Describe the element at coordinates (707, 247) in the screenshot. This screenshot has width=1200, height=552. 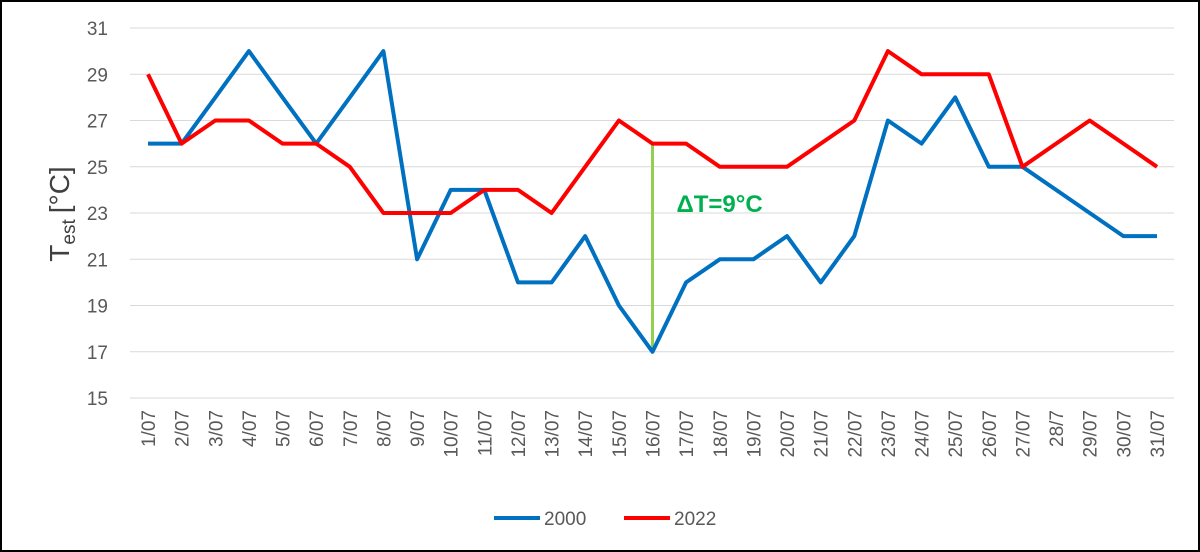
I see `delta-annotation: ΔT=9°C` at that location.